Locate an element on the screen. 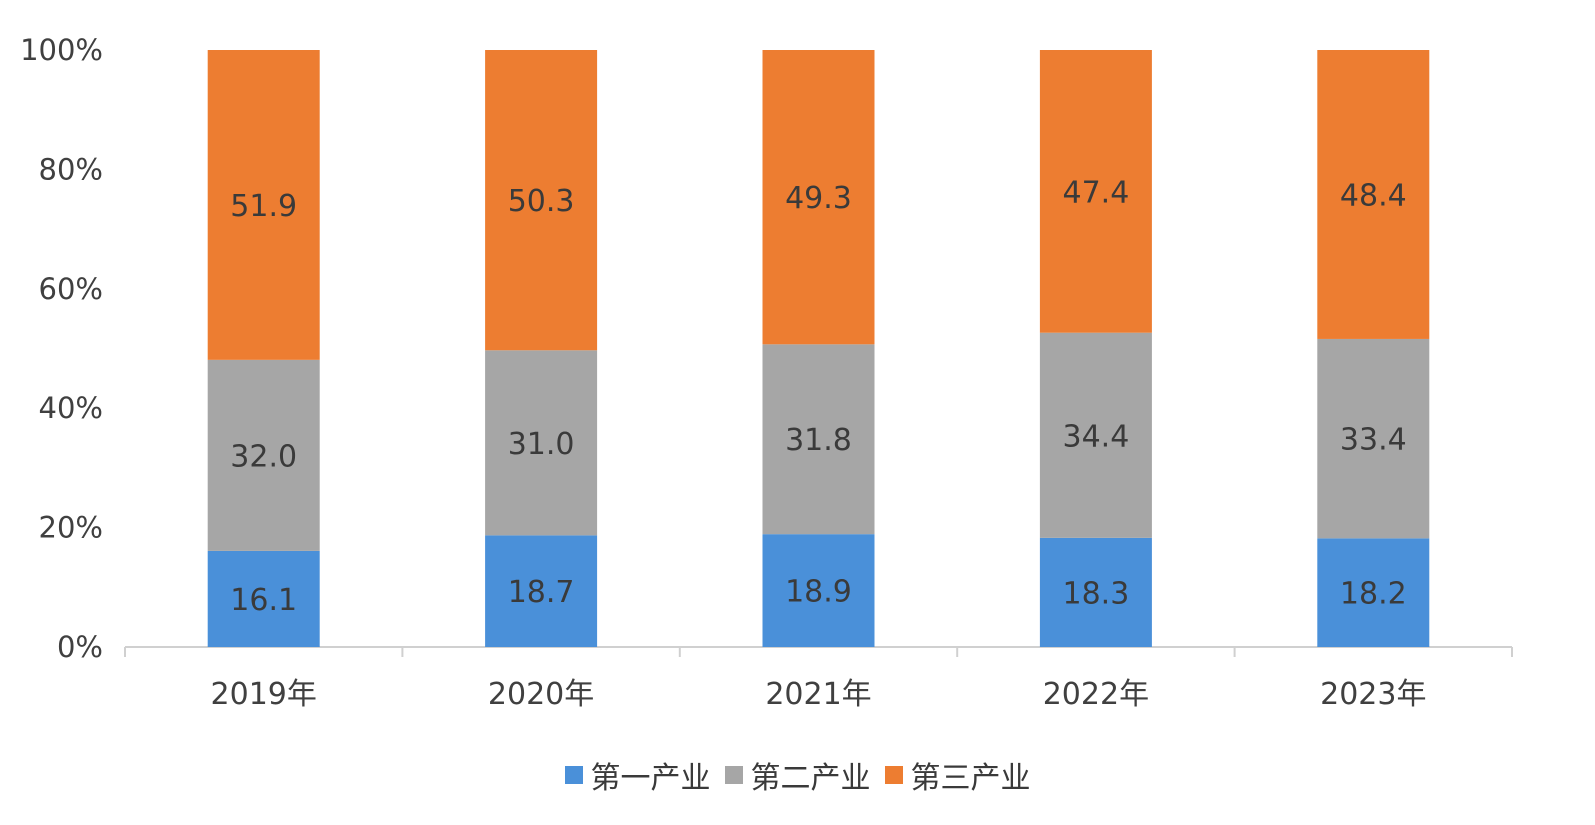 Image resolution: width=1595 pixels, height=825 pixels. legend-item-primary: 第一产业 is located at coordinates (637, 775).